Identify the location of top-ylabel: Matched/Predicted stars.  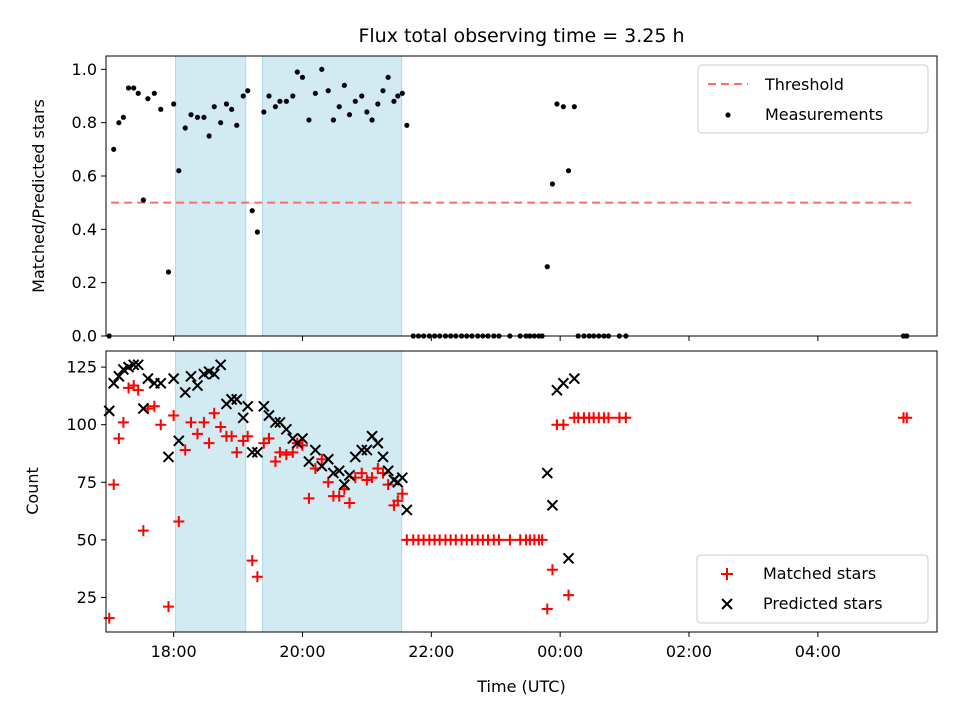
(38, 196).